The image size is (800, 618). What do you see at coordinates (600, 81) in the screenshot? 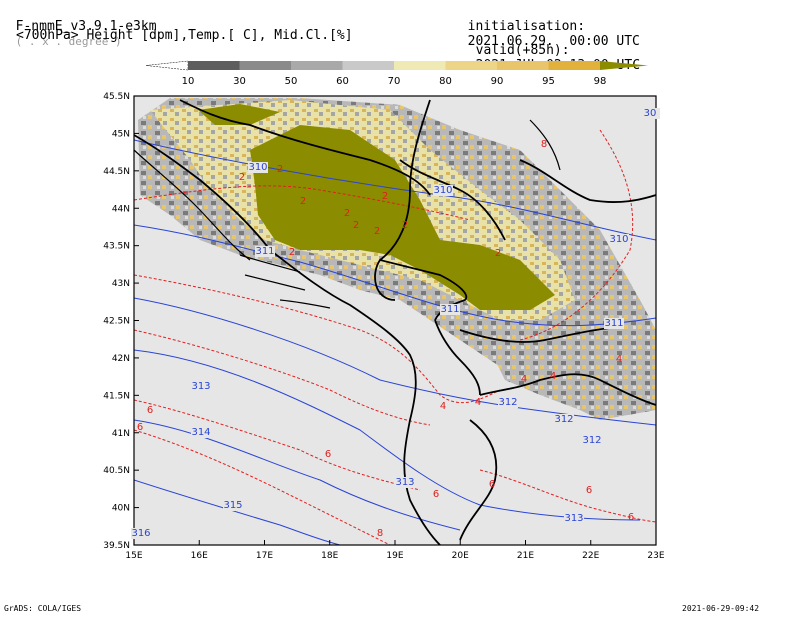
I see `colorbar-label: 98` at bounding box center [600, 81].